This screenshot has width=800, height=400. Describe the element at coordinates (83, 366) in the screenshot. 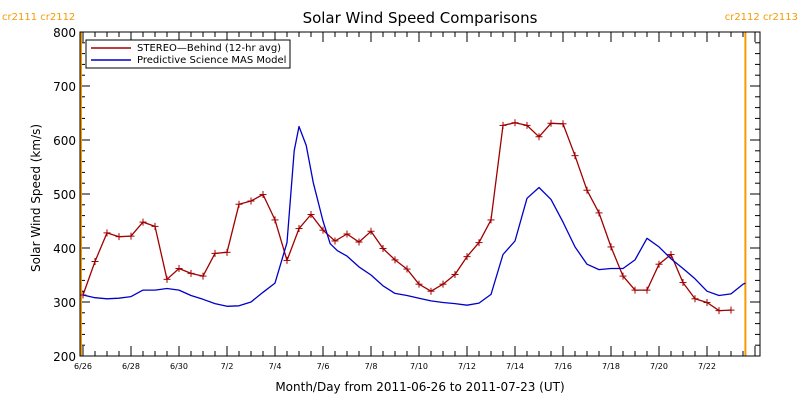

I see `x-tick-label: 6/26` at that location.